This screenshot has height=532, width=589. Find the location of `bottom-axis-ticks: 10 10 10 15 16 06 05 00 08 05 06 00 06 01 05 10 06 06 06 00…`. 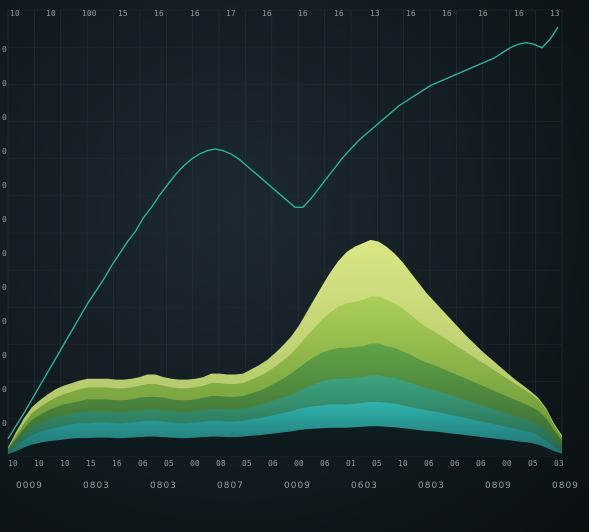

bottom-axis-ticks: 10 10 10 15 16 06 05 00 08 05 06 00 06 01 05 10 06 06 06 00… is located at coordinates (286, 463).